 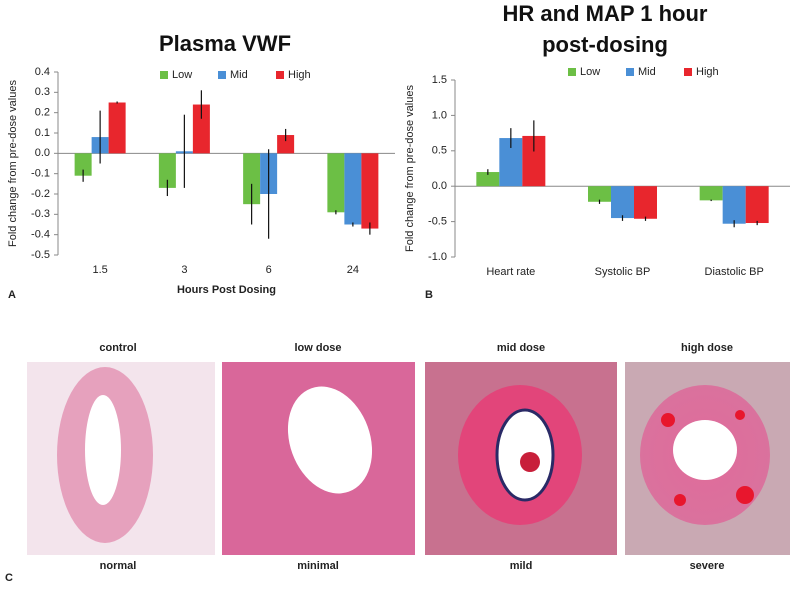 What do you see at coordinates (707, 566) in the screenshot?
I see `histology-bottom-label: severe` at bounding box center [707, 566].